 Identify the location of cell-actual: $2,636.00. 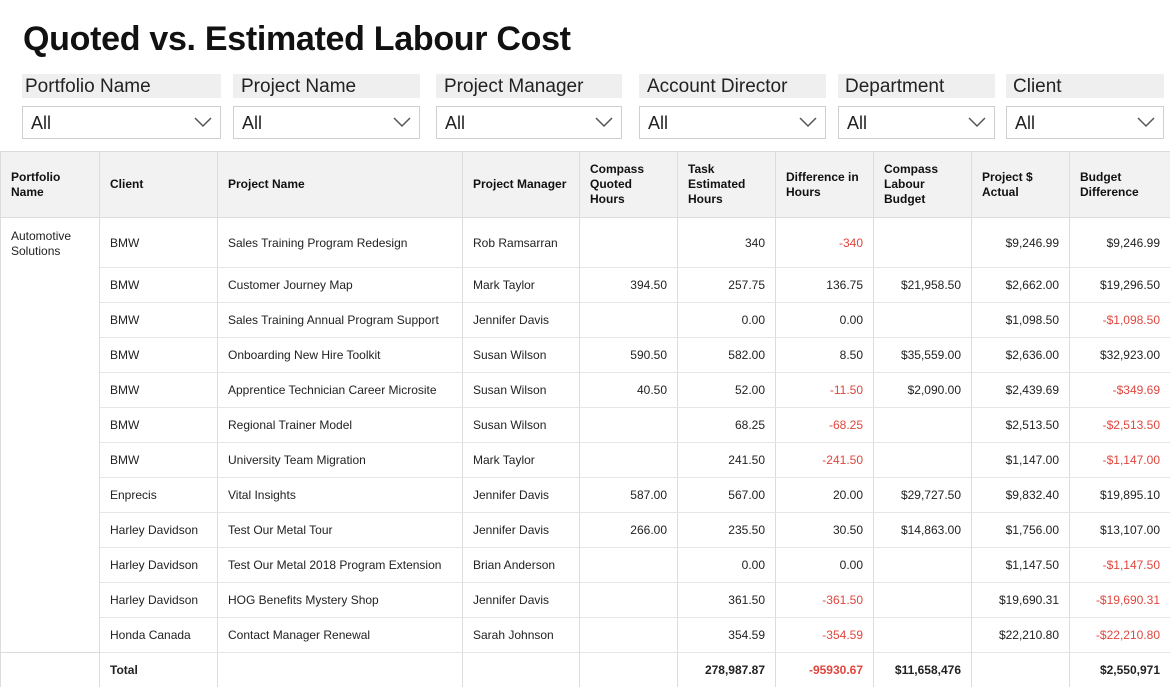
(1020, 355).